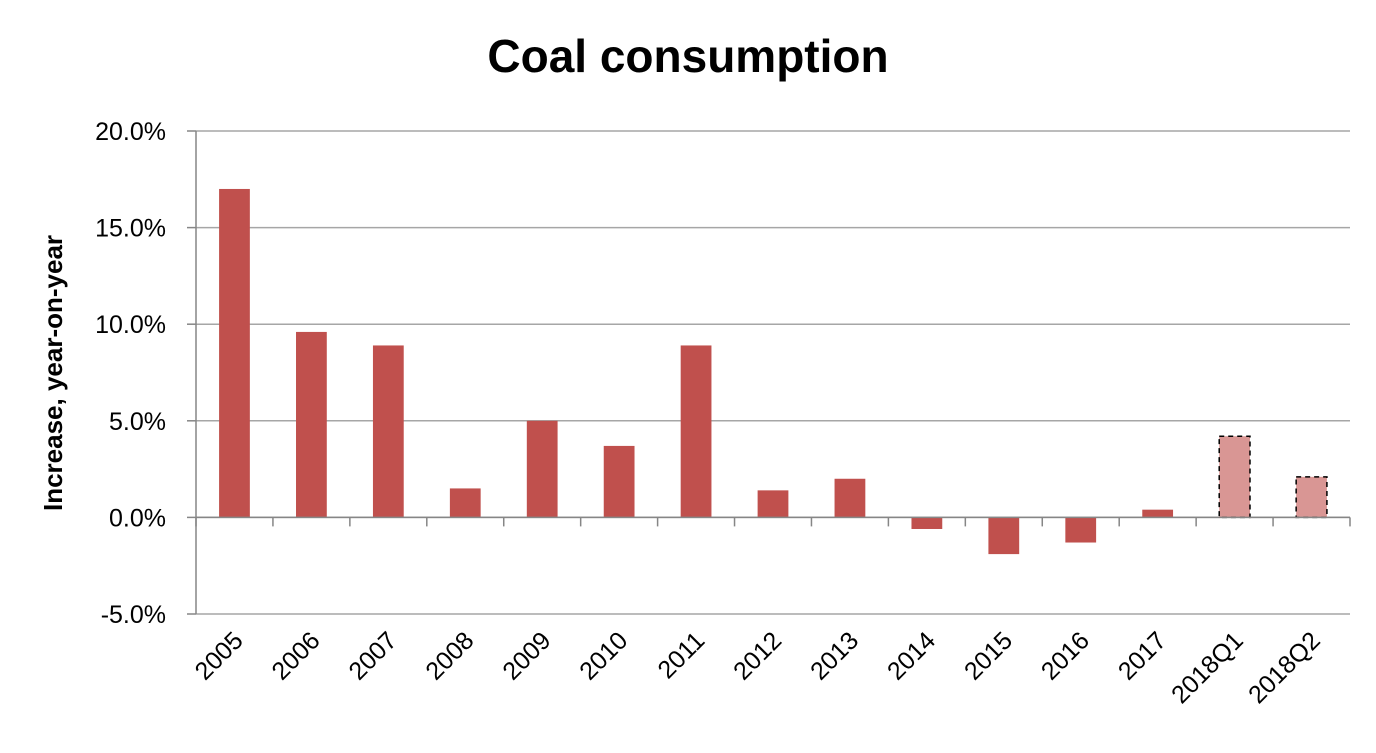 Image resolution: width=1376 pixels, height=753 pixels. What do you see at coordinates (130, 325) in the screenshot?
I see `y-tick-label: 10.0%` at bounding box center [130, 325].